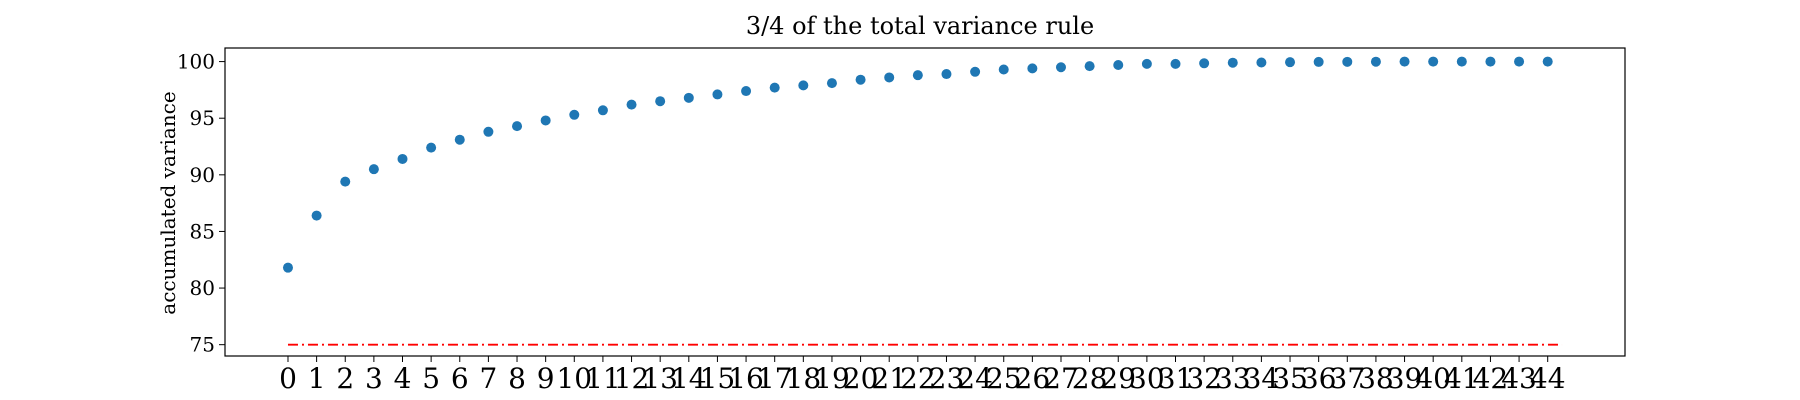 The image size is (1800, 400). I want to click on x-tick-label: 8, so click(517, 378).